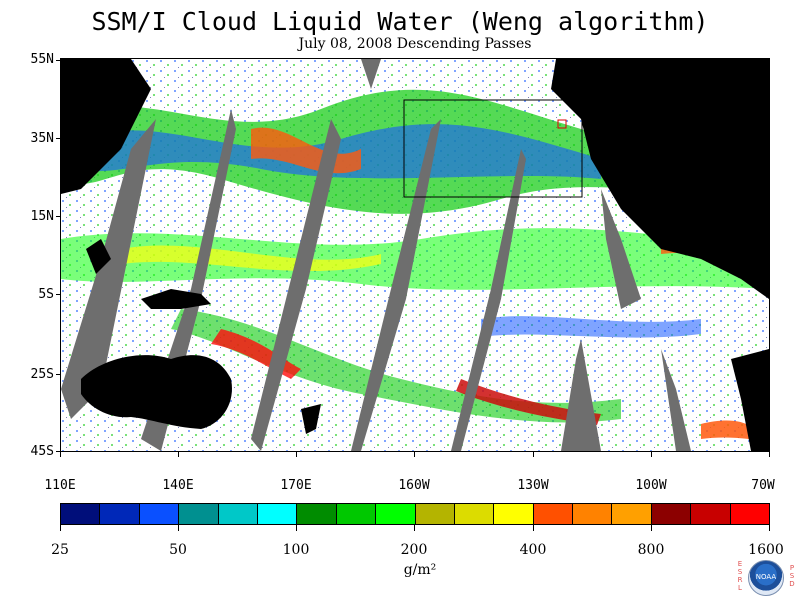 This screenshot has width=800, height=600. What do you see at coordinates (60, 485) in the screenshot?
I see `lon-label: 110E` at bounding box center [60, 485].